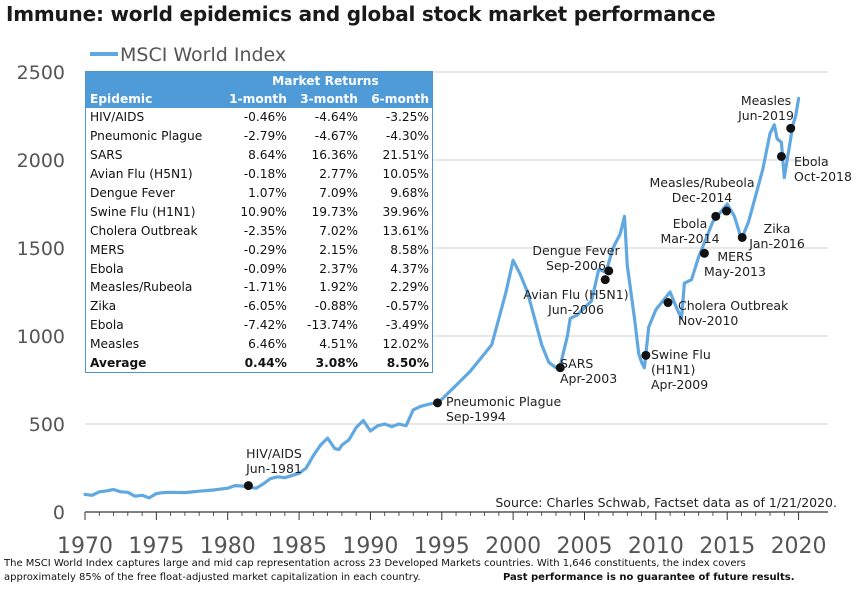  I want to click on table-cell-return: 4.37%, so click(409, 268).